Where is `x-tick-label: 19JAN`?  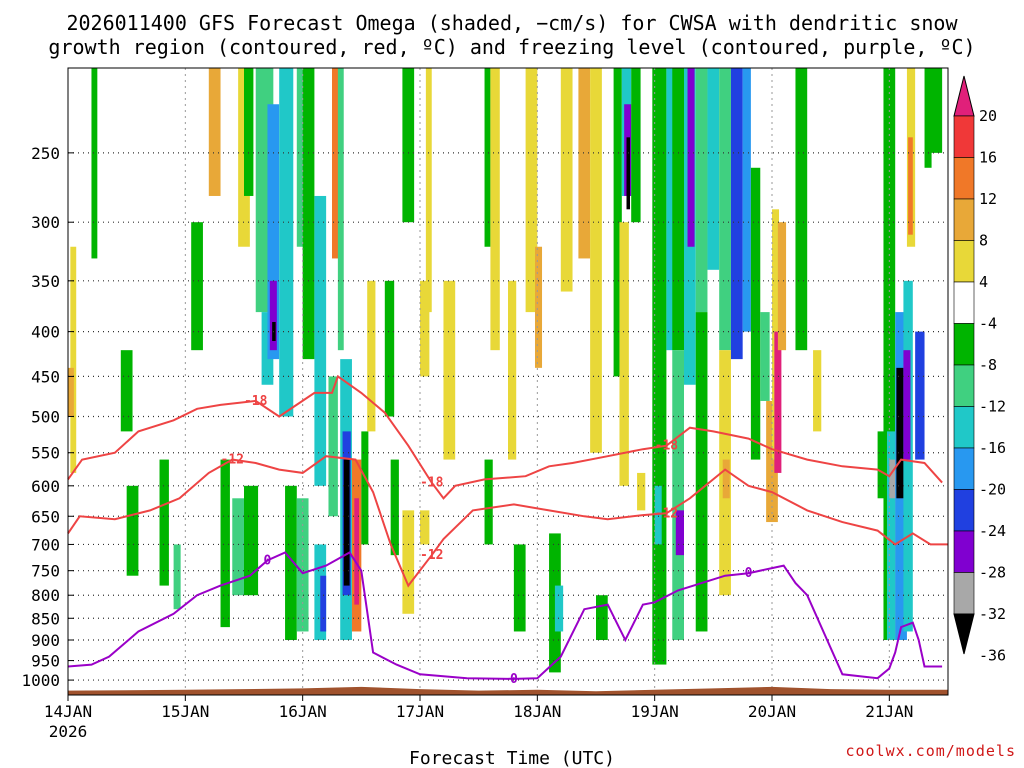
x-tick-label: 19JAN is located at coordinates (655, 711).